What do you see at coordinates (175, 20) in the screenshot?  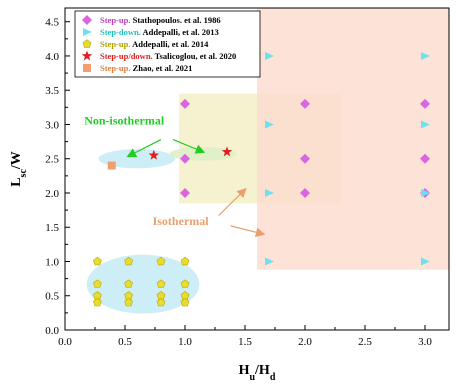 I see `legend-name-0: Stathopoulos. et al. 1986` at bounding box center [175, 20].